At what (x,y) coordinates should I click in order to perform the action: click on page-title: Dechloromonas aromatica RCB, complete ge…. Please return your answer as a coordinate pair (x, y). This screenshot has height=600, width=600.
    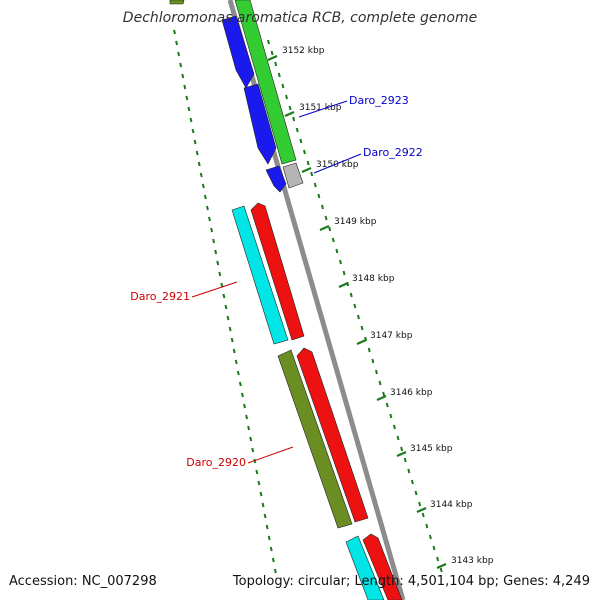
    Looking at the image, I should click on (300, 18).